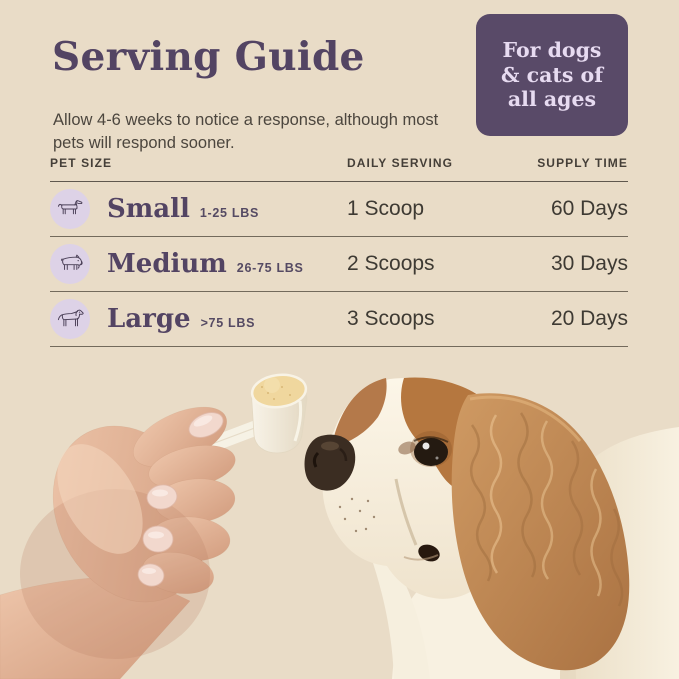 This screenshot has height=679, width=679. I want to click on table-row-medium: Medium 26-75 LBS 2 Scoops 30 Days, so click(339, 264).